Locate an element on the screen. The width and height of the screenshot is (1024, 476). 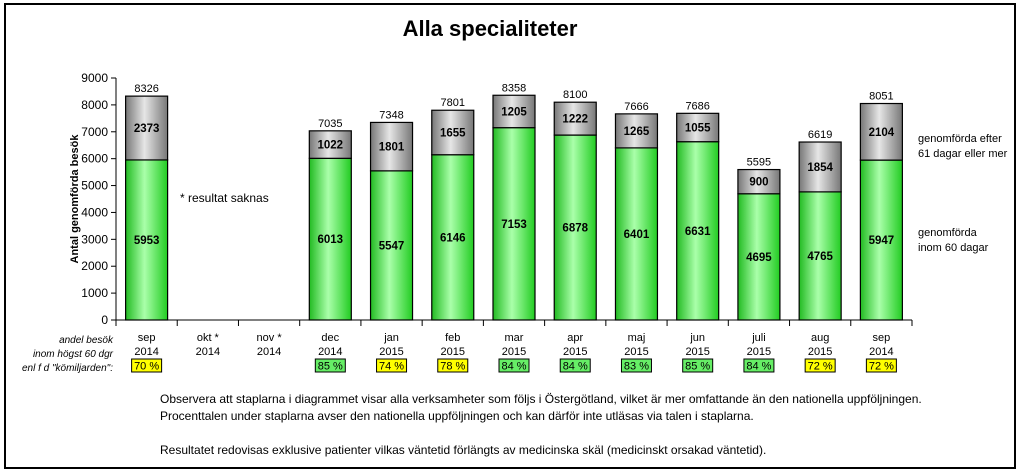
x-month-label-6: mar is located at coordinates (514, 338).